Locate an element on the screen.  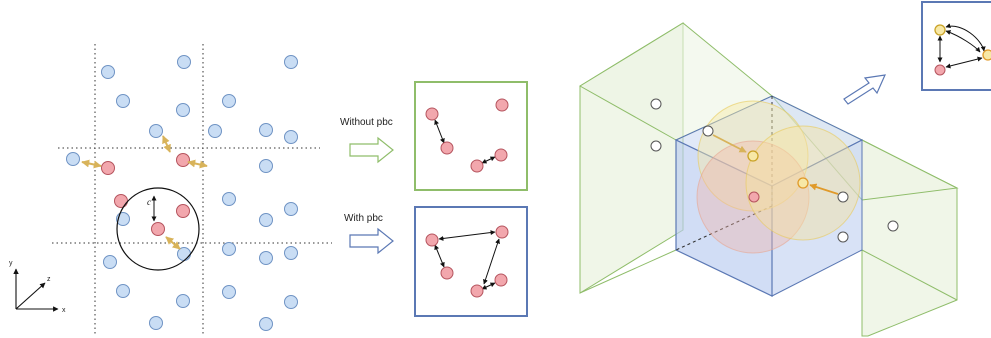
hollow-arrow-diagonal-icon is located at coordinates (864, 89).